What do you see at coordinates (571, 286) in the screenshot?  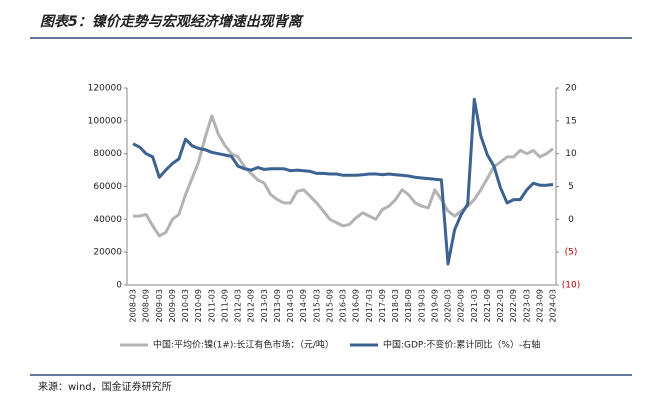 I see `y2-tick-label: (10)` at bounding box center [571, 286].